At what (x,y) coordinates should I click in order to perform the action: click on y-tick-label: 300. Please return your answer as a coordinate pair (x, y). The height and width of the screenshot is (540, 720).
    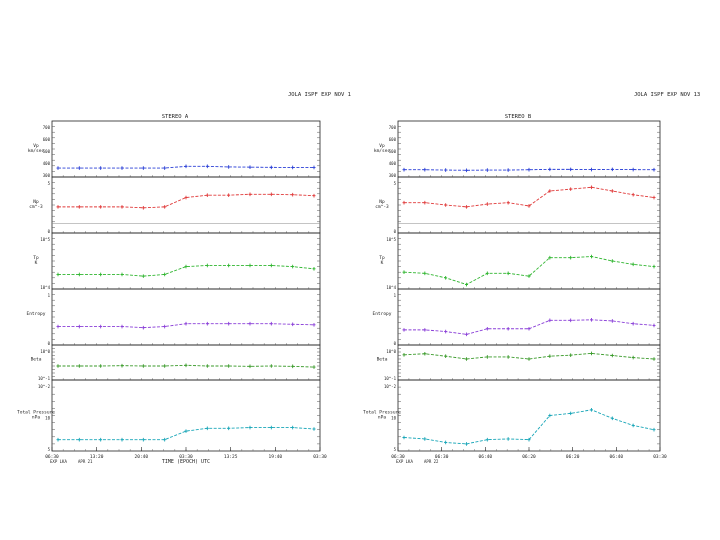
    Looking at the image, I should click on (393, 175).